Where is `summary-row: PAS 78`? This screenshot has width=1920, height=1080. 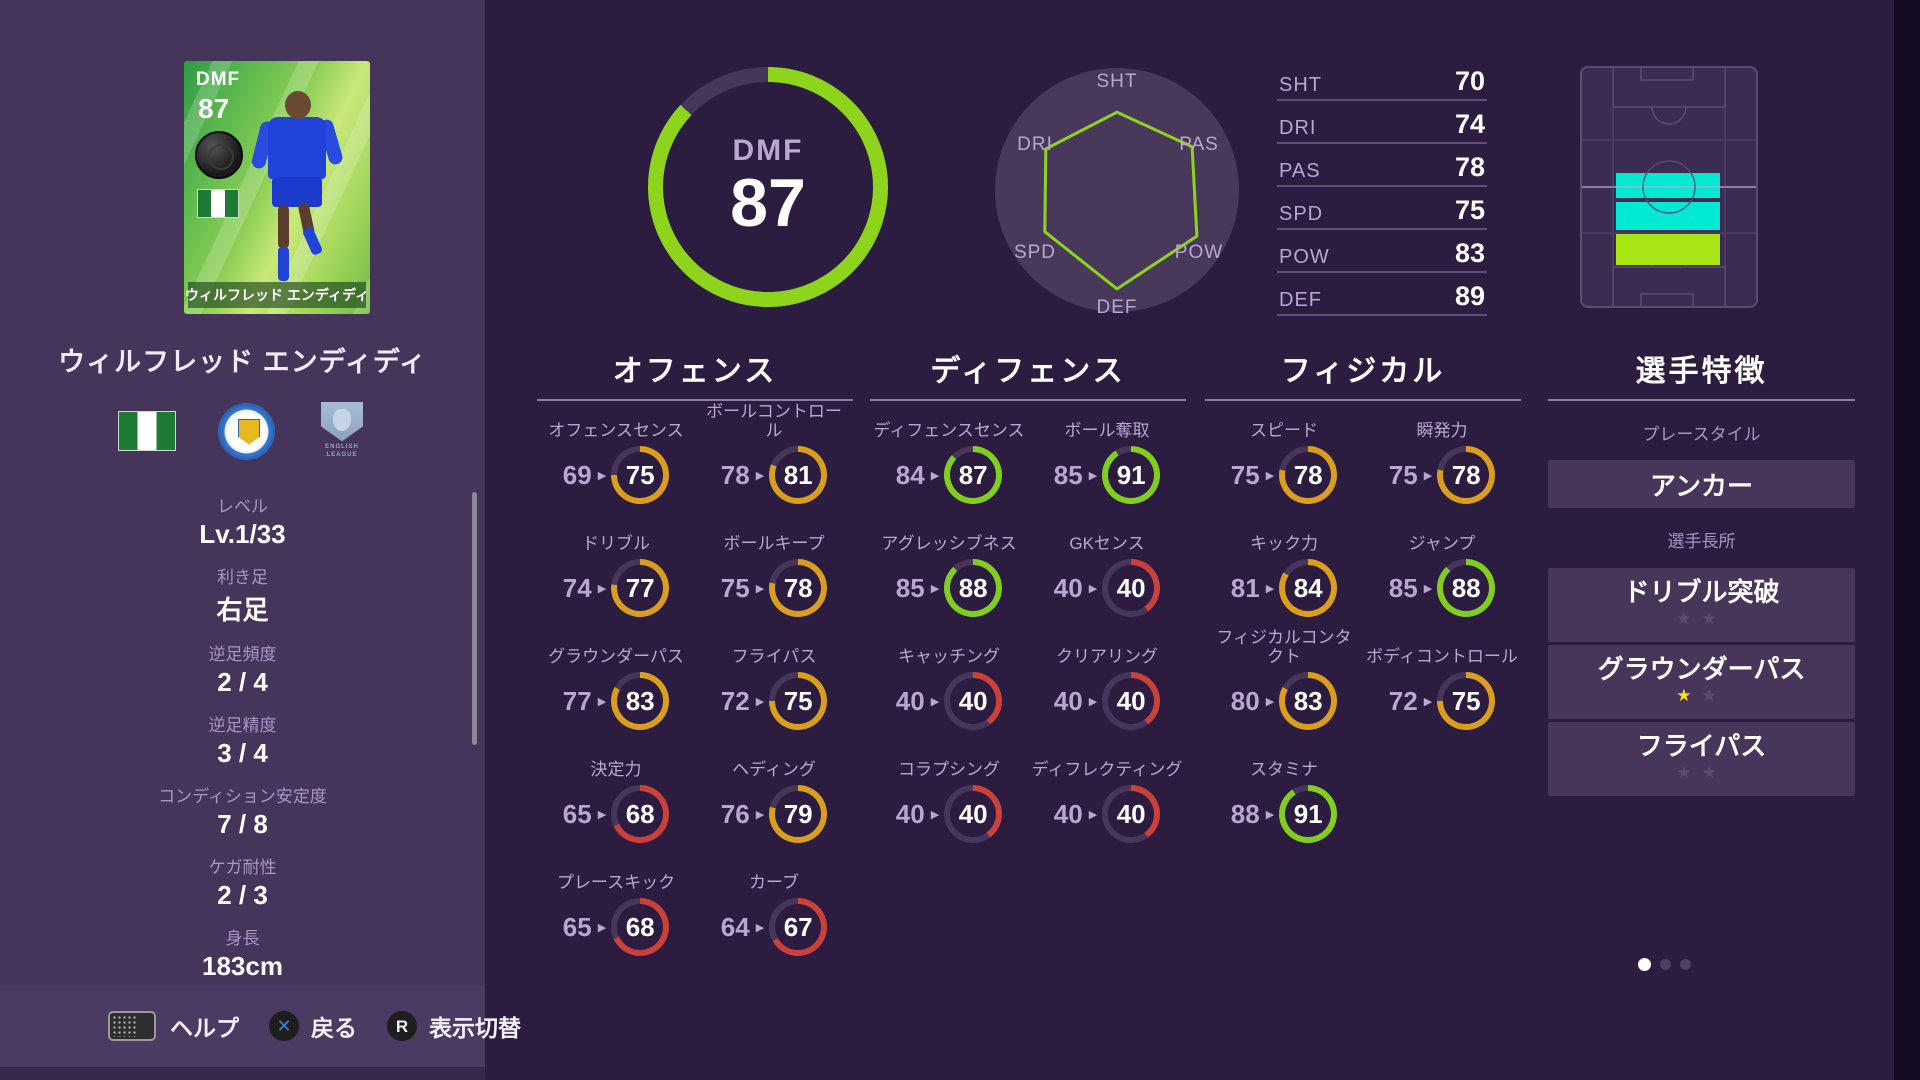
summary-row: PAS 78 is located at coordinates (1382, 166).